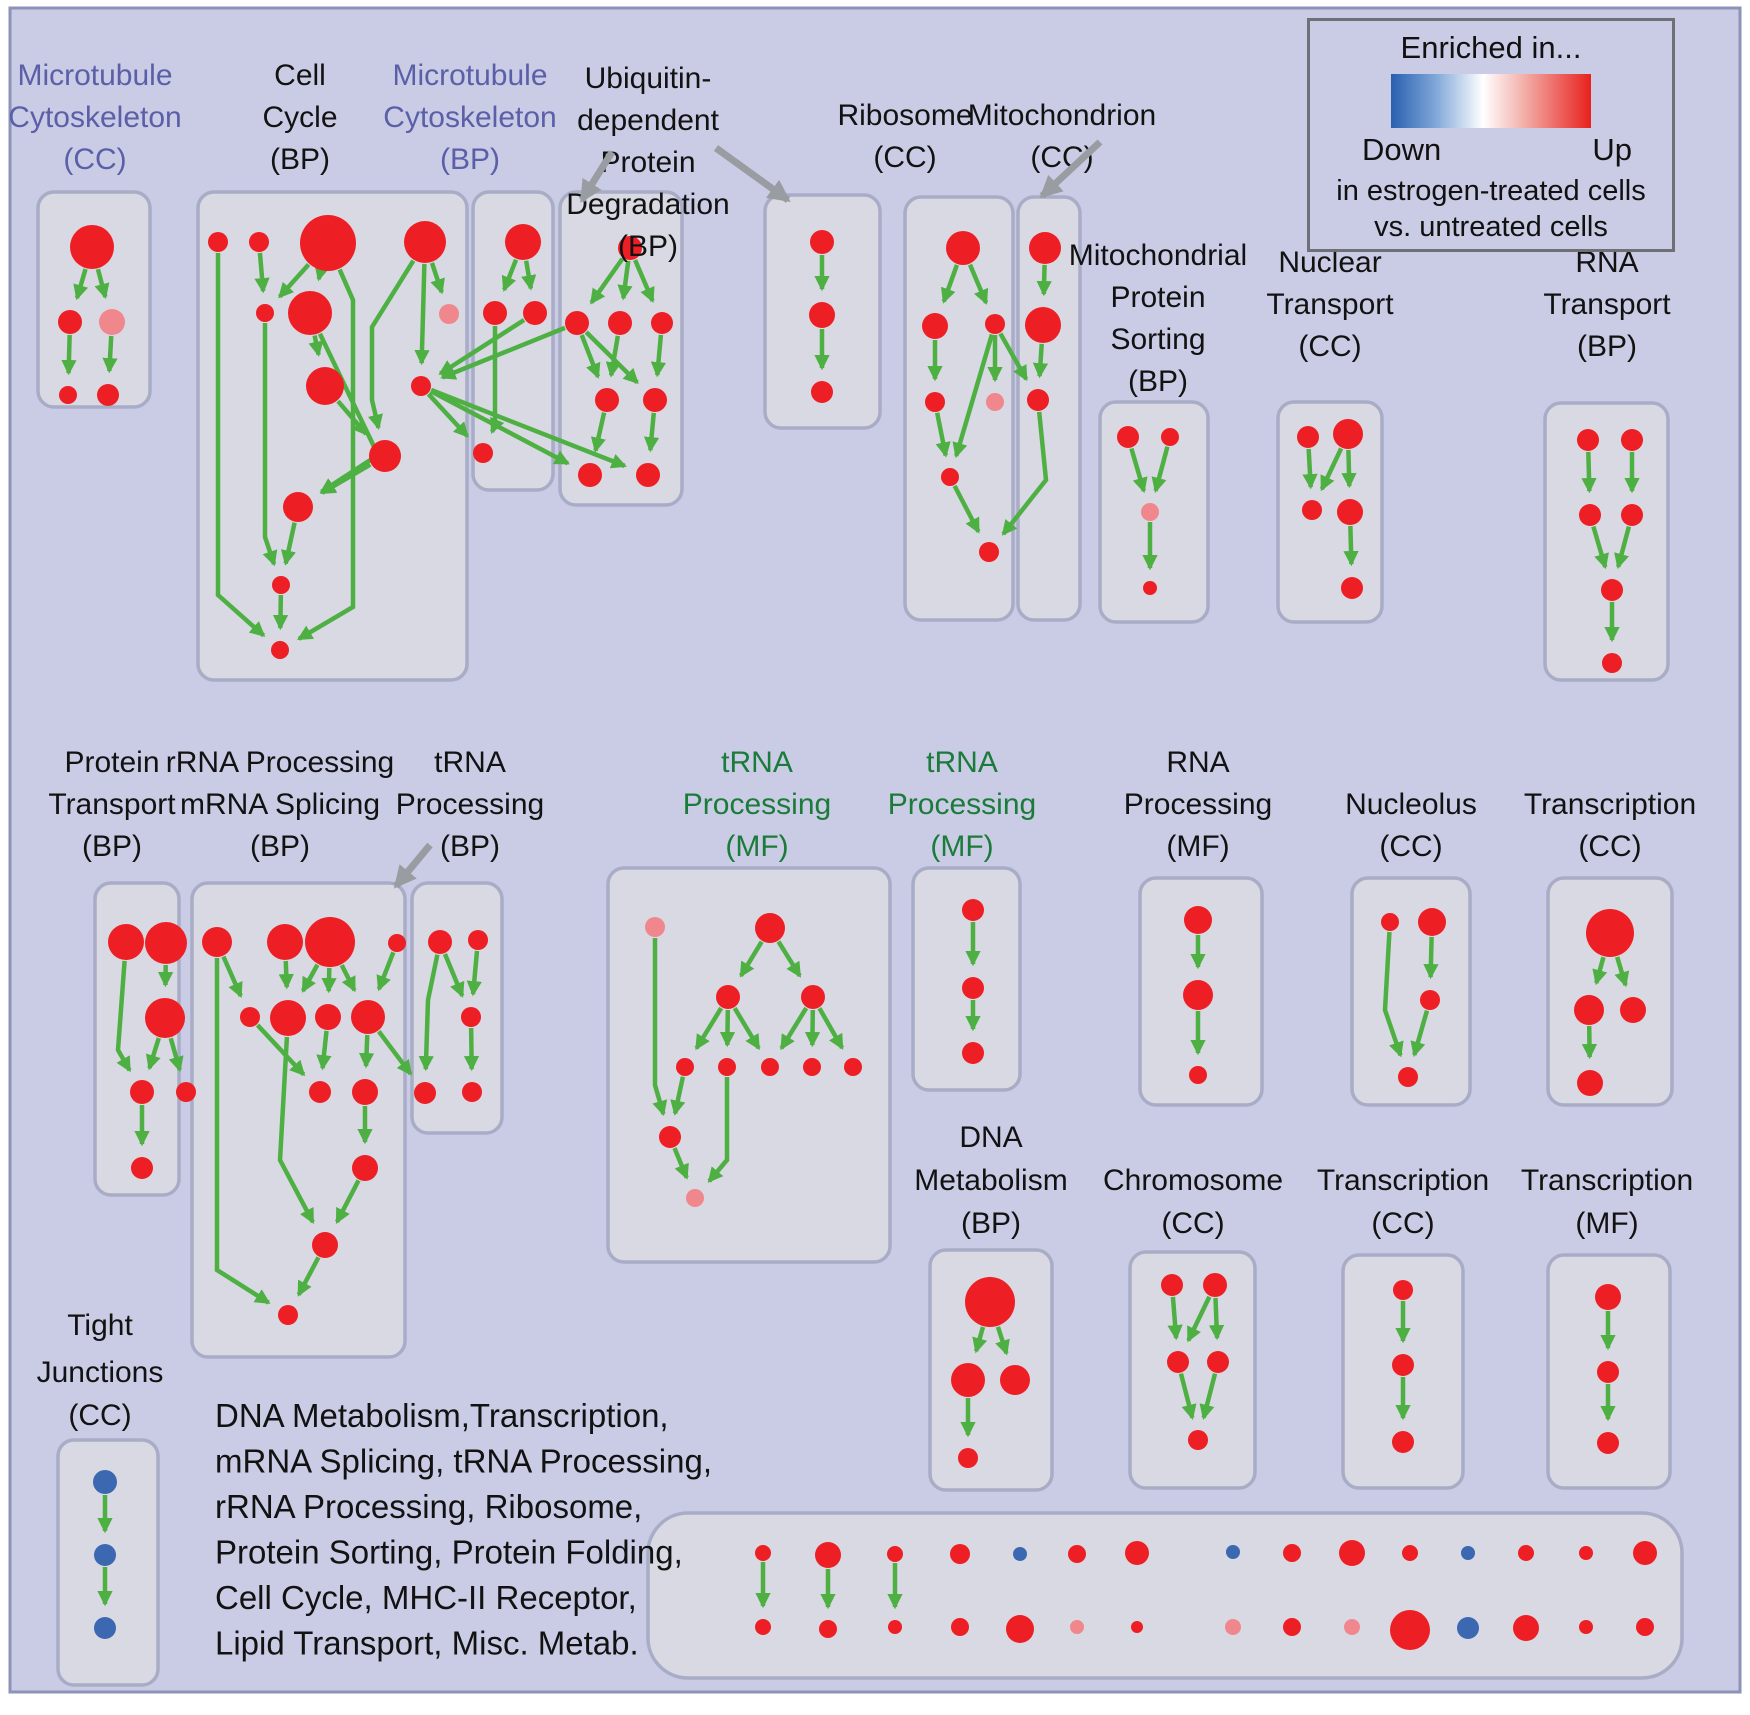  I want to click on cluster-label-prot_transport: Transport, so click(112, 804).